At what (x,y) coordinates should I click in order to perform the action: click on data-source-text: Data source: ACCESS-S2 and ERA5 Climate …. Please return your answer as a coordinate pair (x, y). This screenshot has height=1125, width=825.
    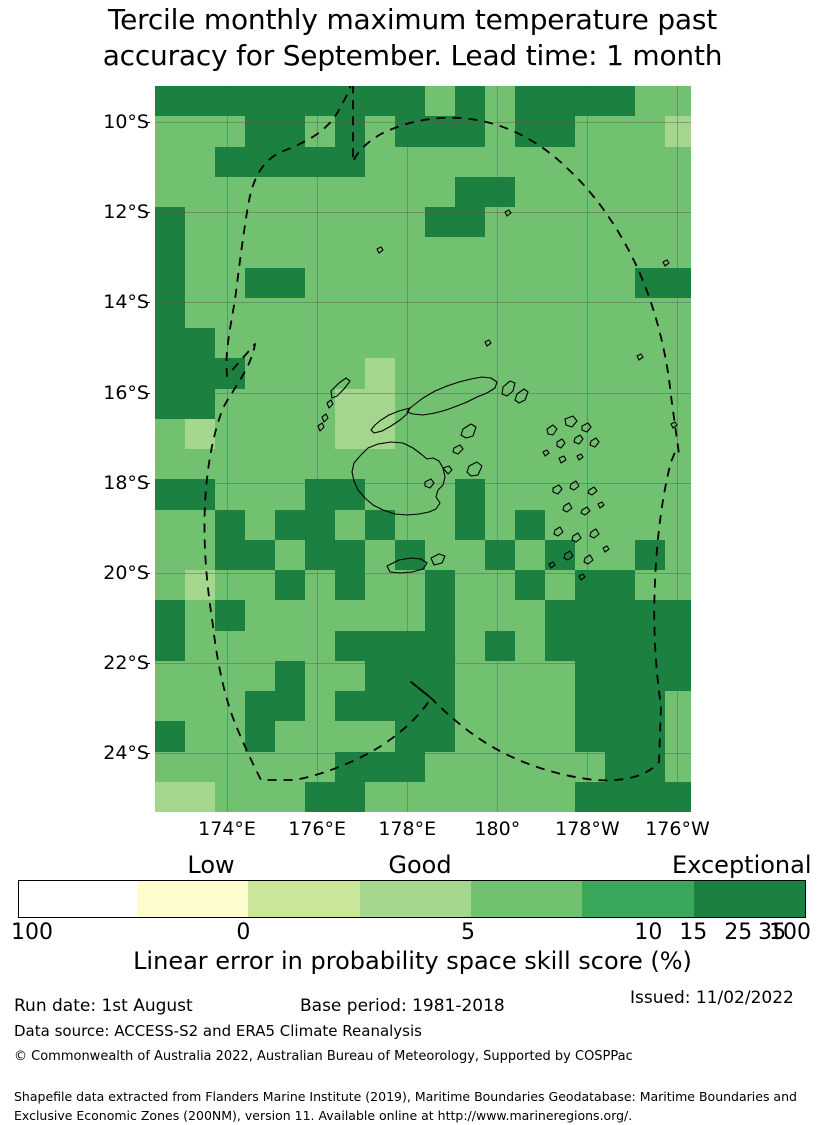
    Looking at the image, I should click on (218, 1031).